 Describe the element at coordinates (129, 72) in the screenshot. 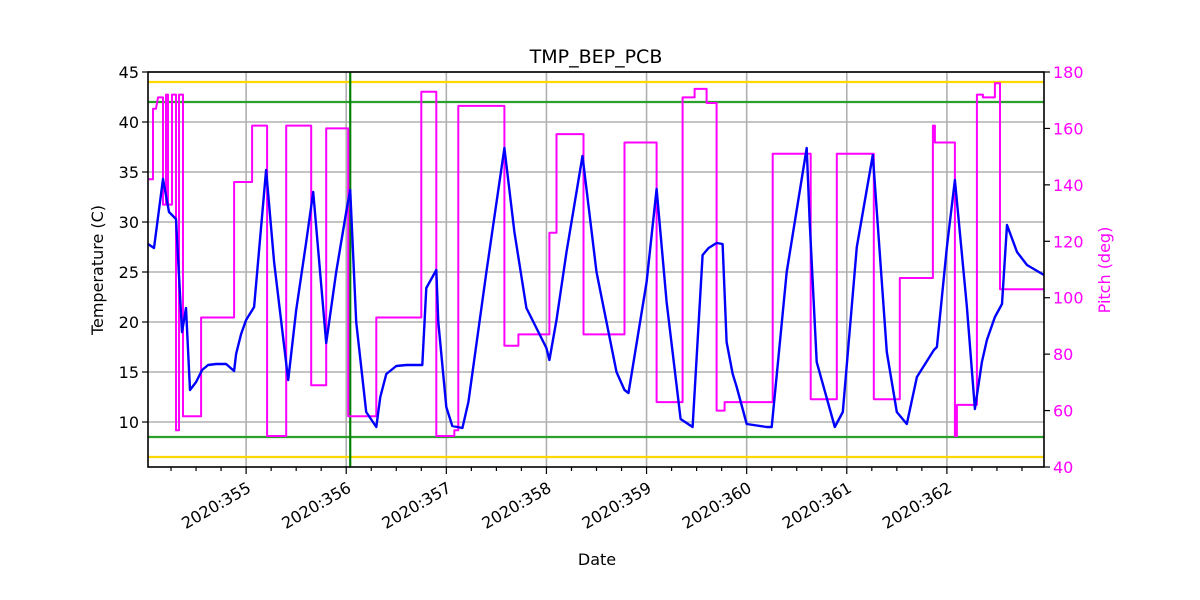

I see `y-tick-label: 45` at that location.